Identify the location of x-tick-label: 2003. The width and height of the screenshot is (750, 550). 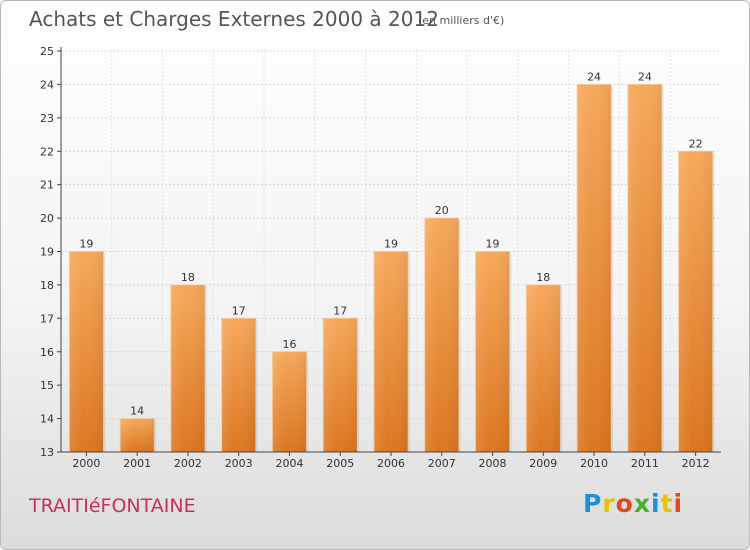
(239, 463).